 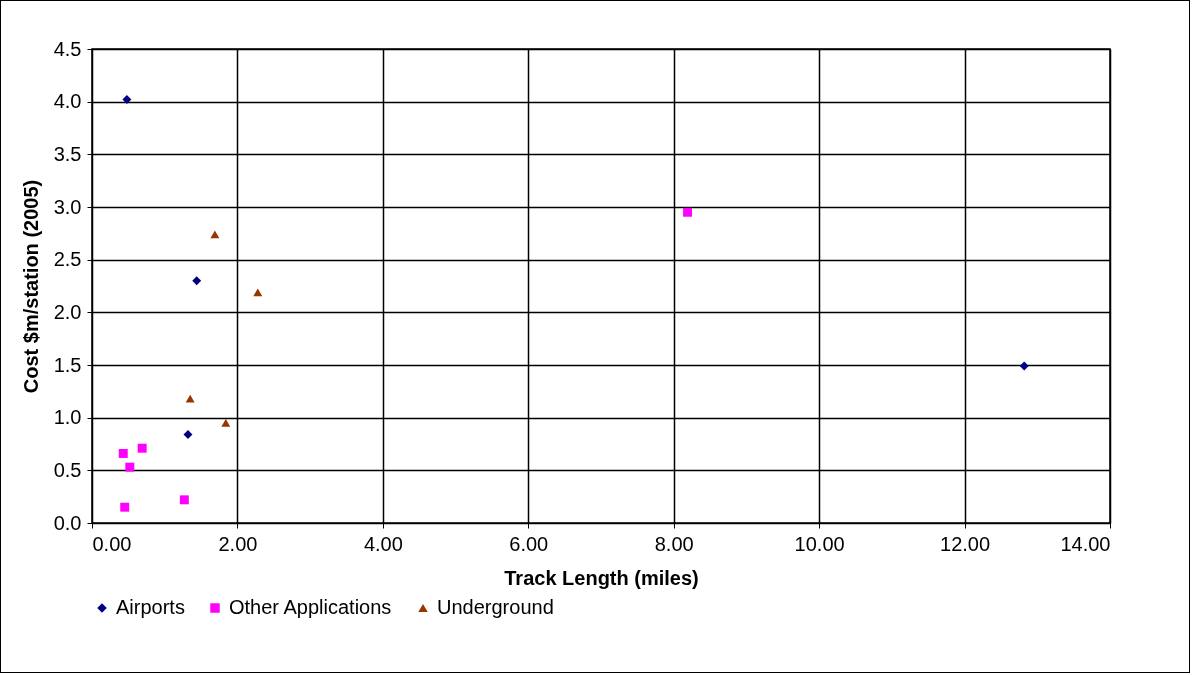 What do you see at coordinates (67, 48) in the screenshot?
I see `y-tick-label: 4.5` at bounding box center [67, 48].